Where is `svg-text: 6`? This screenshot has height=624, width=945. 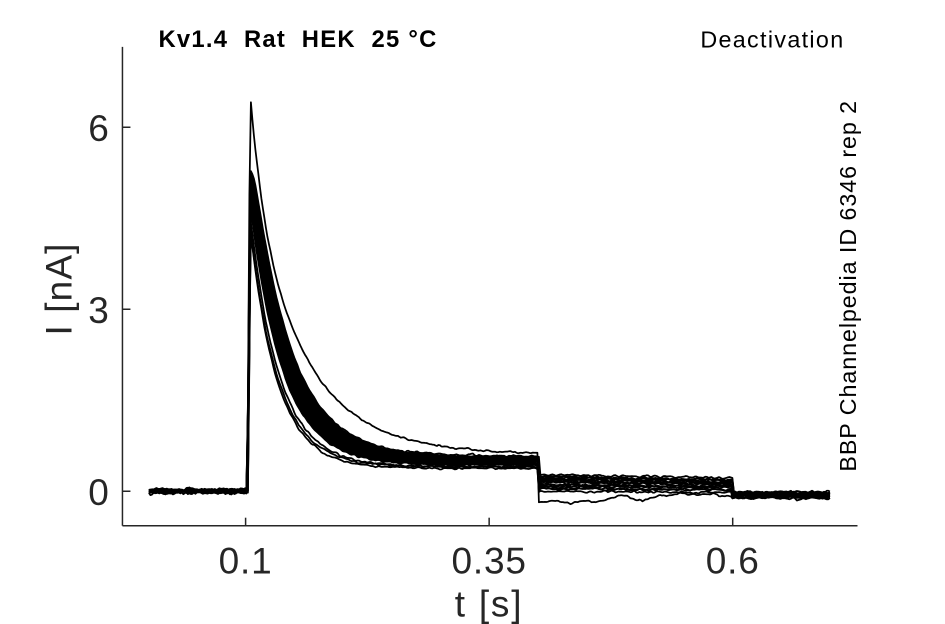
svg-text: 6 is located at coordinates (98, 128).